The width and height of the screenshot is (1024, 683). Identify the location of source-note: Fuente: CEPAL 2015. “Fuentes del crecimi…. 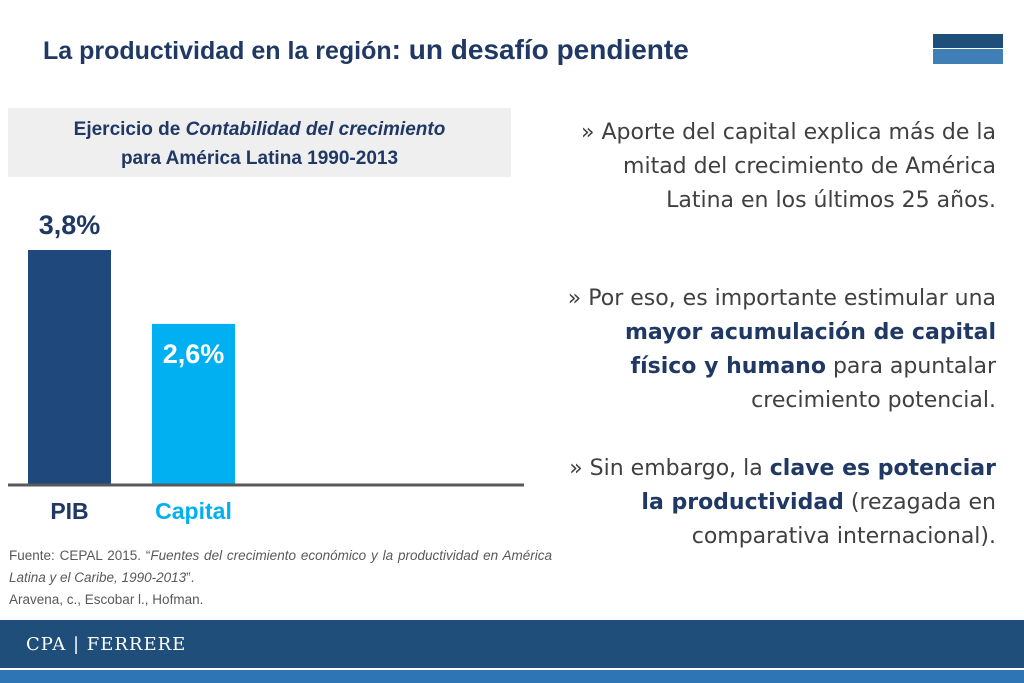
(280, 578).